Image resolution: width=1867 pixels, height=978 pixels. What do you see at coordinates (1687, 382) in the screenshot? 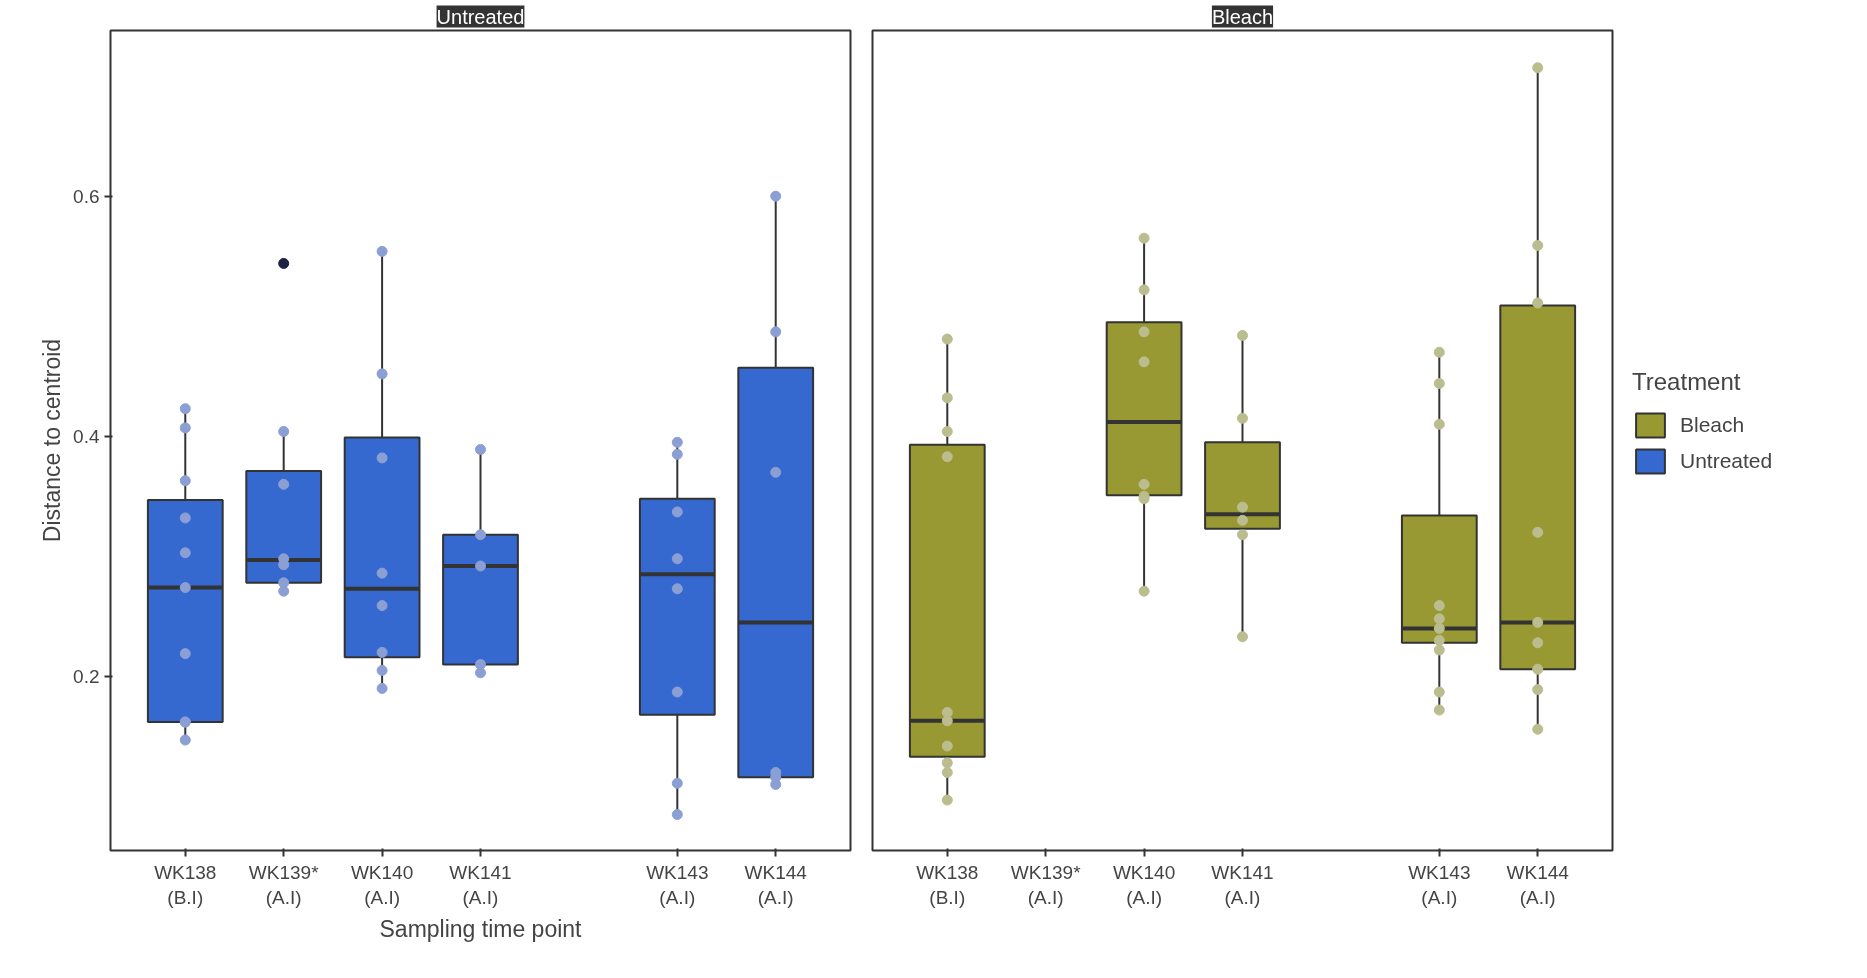
I see `legend-title: Treatment` at bounding box center [1687, 382].